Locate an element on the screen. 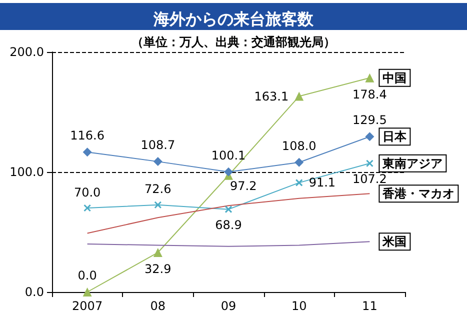 Image resolution: width=467 pixels, height=320 pixels. data-label: 68.9 is located at coordinates (228, 225).